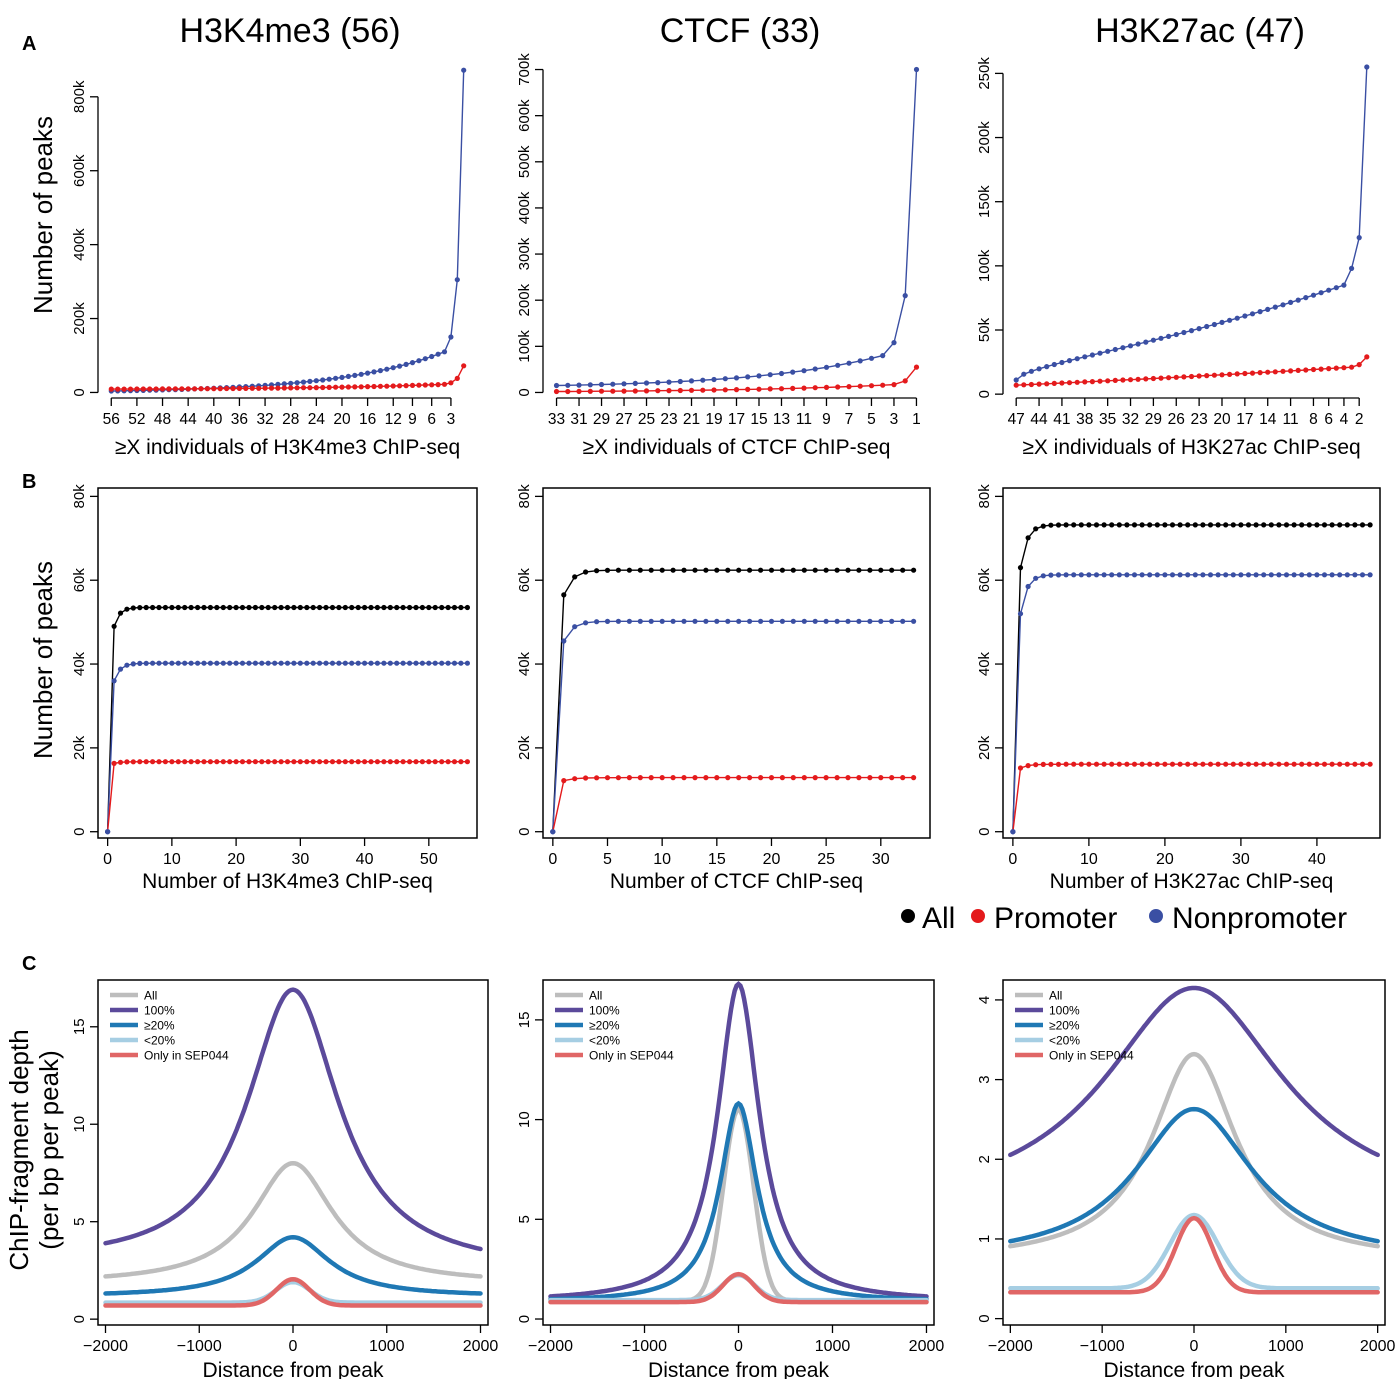 The image size is (1396, 1379). Describe the element at coordinates (552, 859) in the screenshot. I see `B2-xtick-label: 0` at that location.